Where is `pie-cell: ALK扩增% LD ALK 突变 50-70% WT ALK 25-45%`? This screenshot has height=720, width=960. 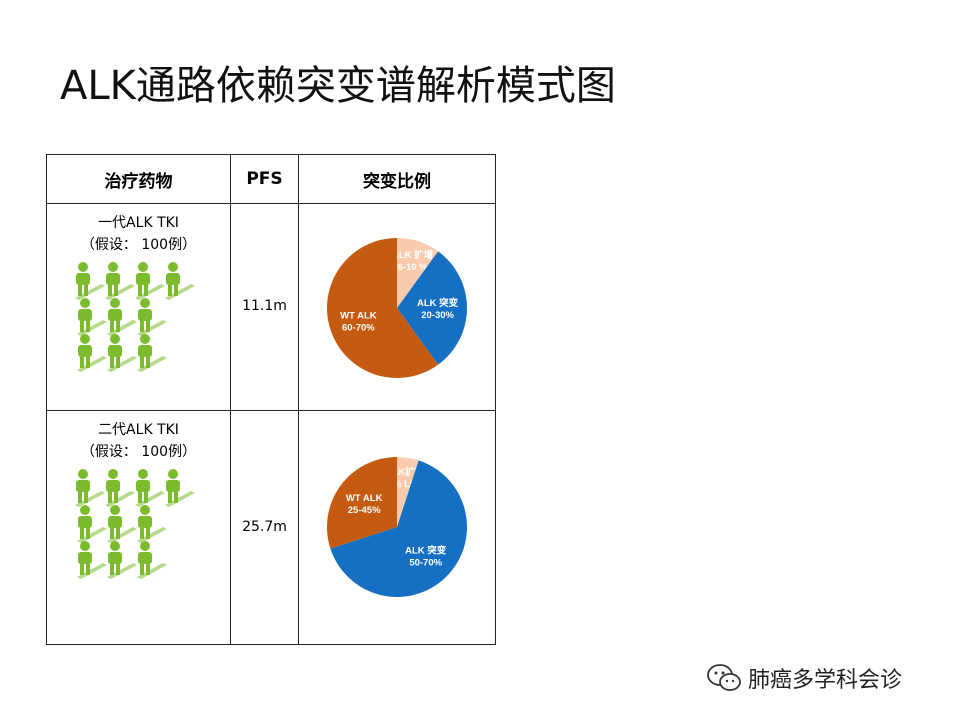
pie-cell: ALK扩增% LD ALK 突变 50-70% WT ALK 25-45% is located at coordinates (397, 527).